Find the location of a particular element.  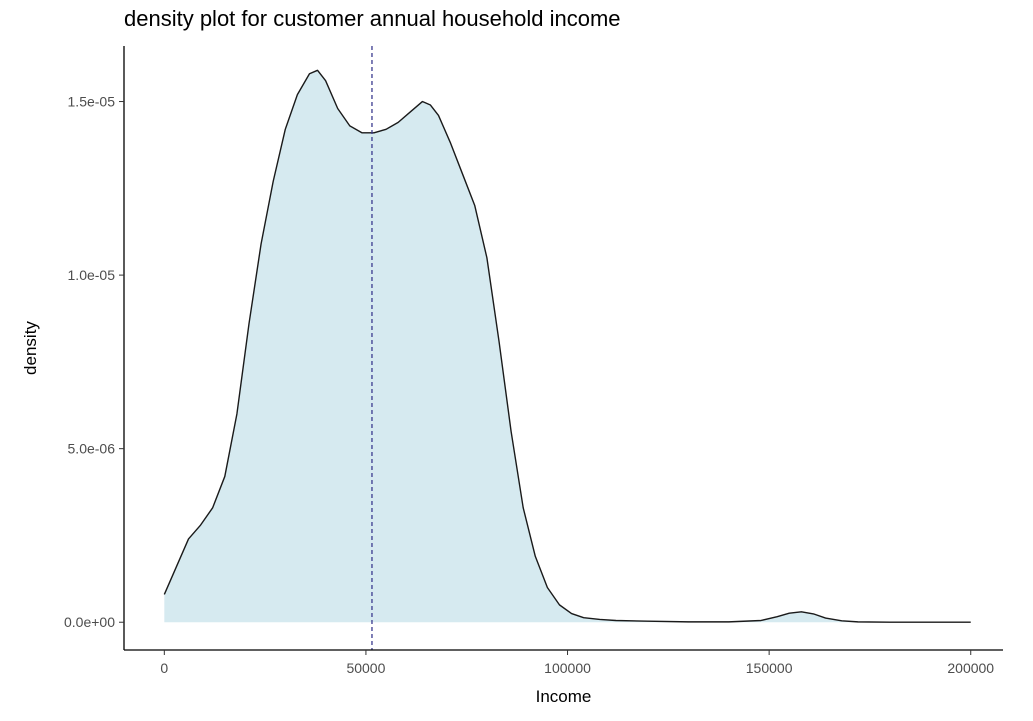

y-tick-label: 1.5e-05 is located at coordinates (92, 102).